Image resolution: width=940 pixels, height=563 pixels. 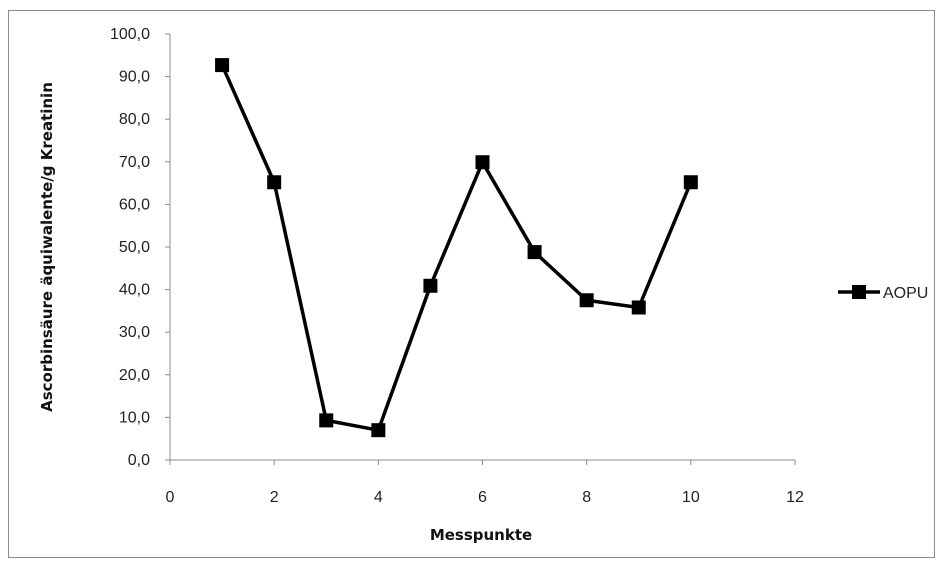 I want to click on y-tick-label: 80,0, so click(x=134, y=119).